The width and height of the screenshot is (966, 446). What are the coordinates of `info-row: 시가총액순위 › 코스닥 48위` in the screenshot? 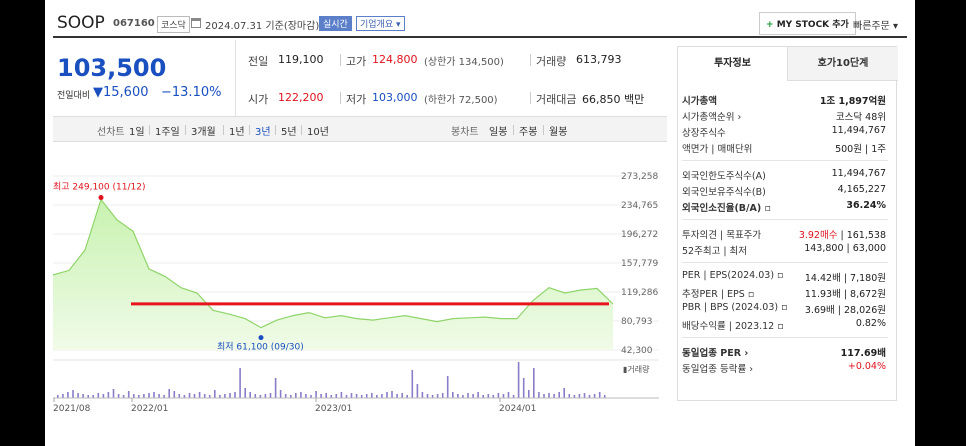 It's located at (788, 115).